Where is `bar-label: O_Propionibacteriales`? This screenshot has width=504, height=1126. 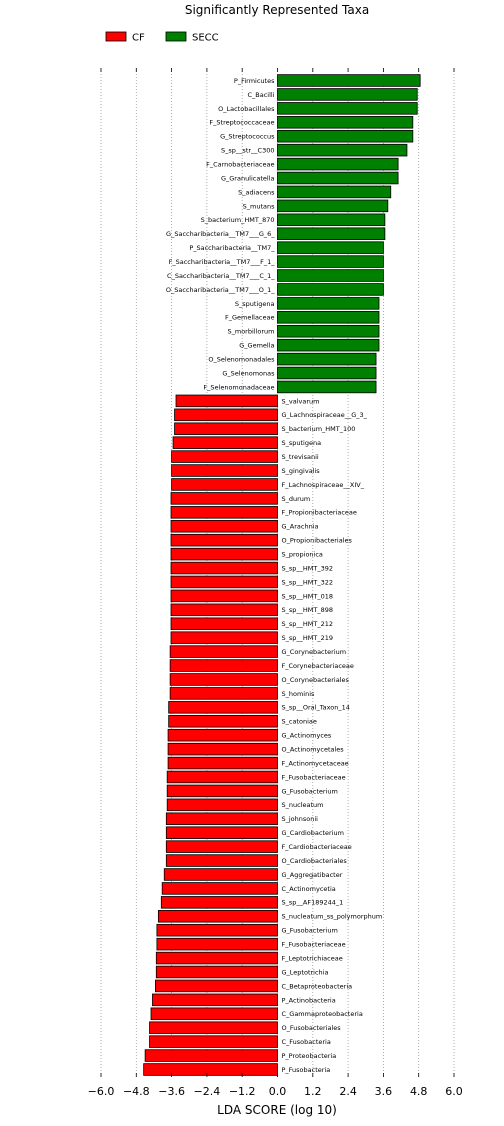 bar-label: O_Propionibacteriales is located at coordinates (317, 541).